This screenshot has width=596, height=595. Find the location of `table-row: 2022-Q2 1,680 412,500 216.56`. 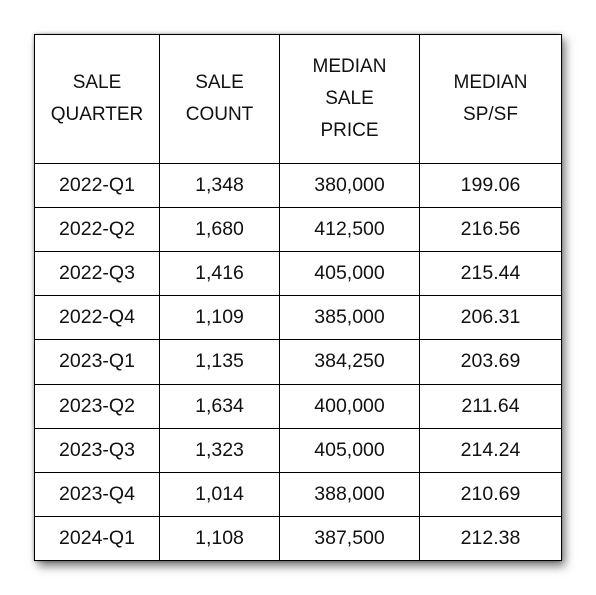

table-row: 2022-Q2 1,680 412,500 216.56 is located at coordinates (298, 230).